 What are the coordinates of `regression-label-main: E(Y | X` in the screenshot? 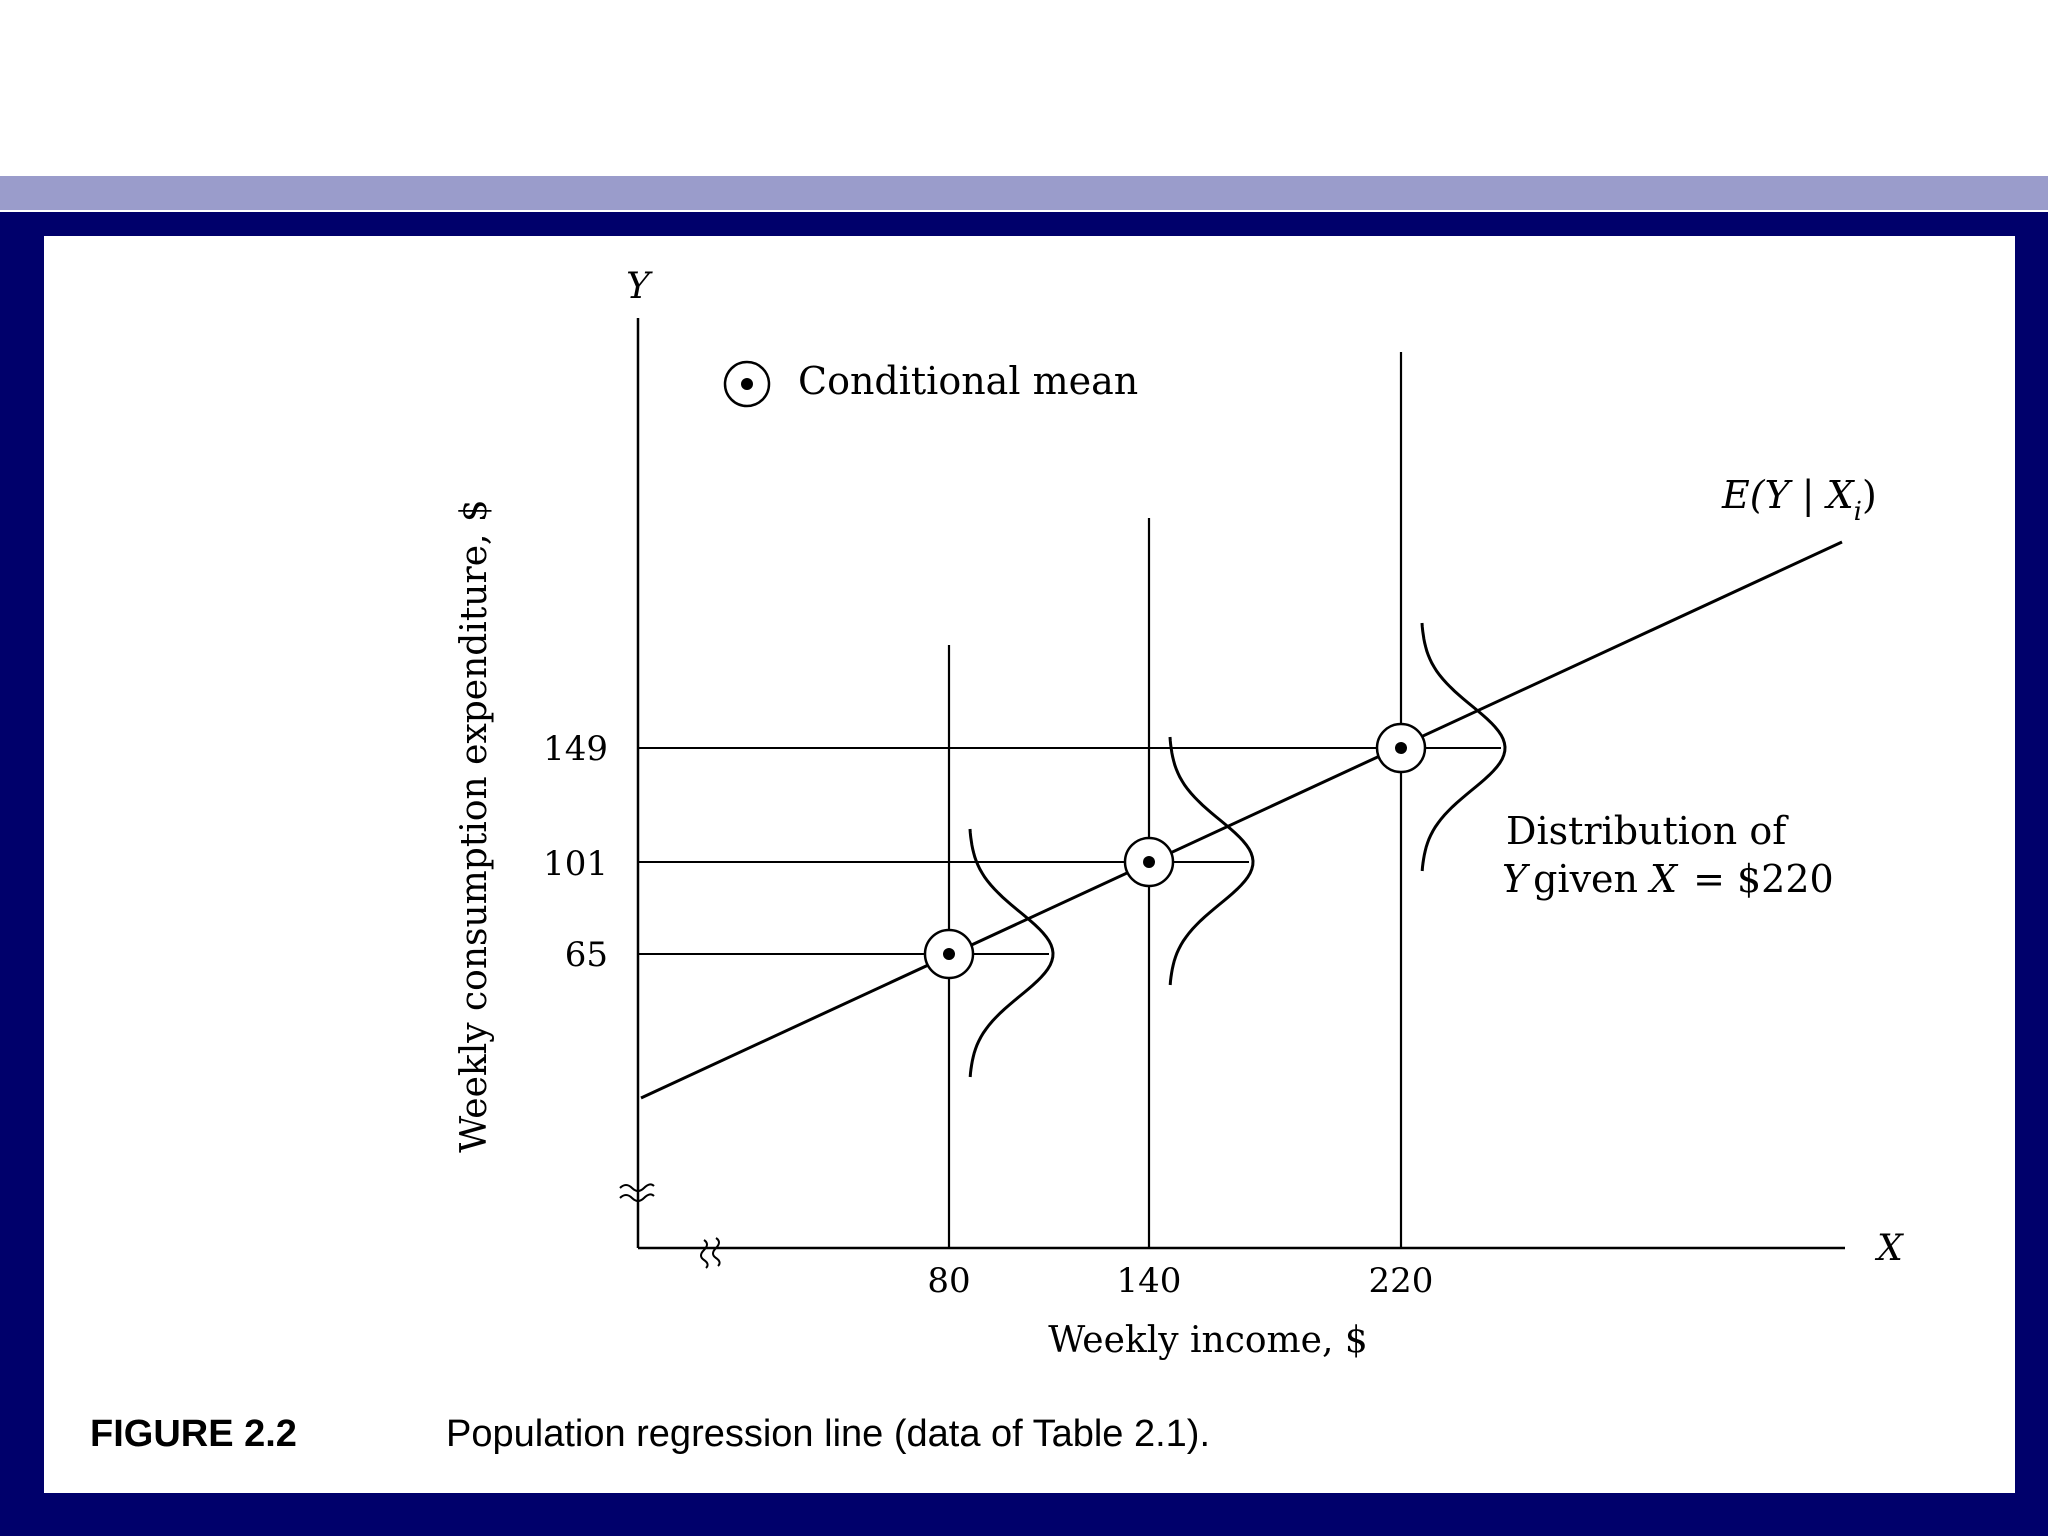 It's located at (1788, 495).